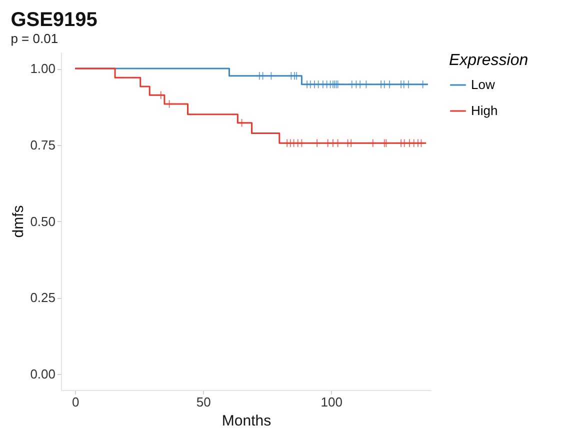 This screenshot has width=583, height=443. Describe the element at coordinates (19, 221) in the screenshot. I see `y-axis-title: dmfs` at that location.